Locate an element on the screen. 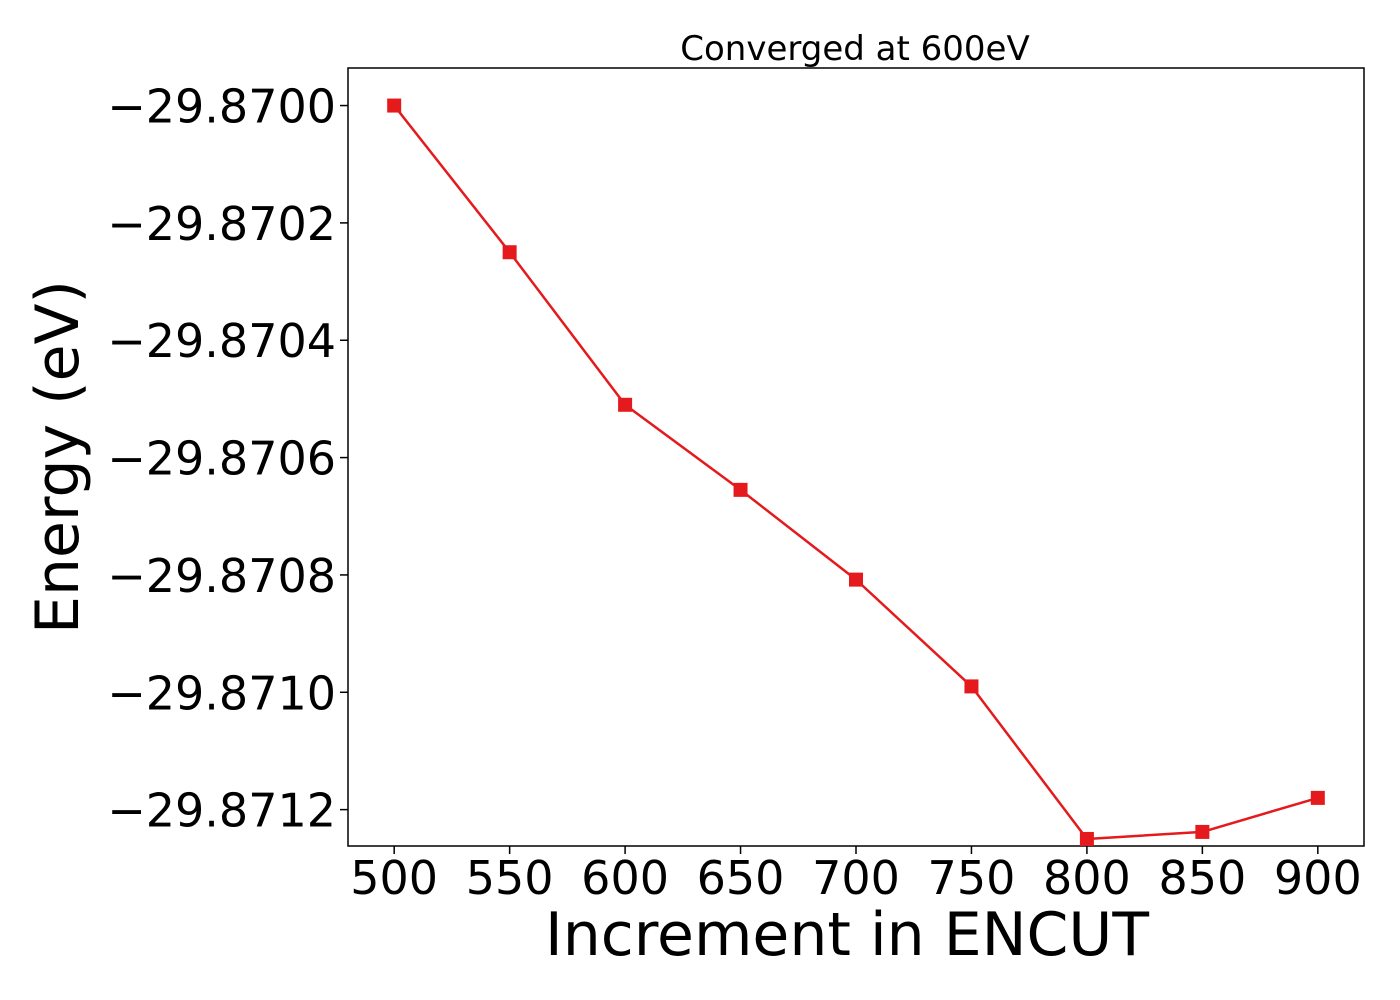 Image resolution: width=1400 pixels, height=1000 pixels. x-axis-ticks: 500 550 600 650 700 750 800 850 900 is located at coordinates (856, 875).